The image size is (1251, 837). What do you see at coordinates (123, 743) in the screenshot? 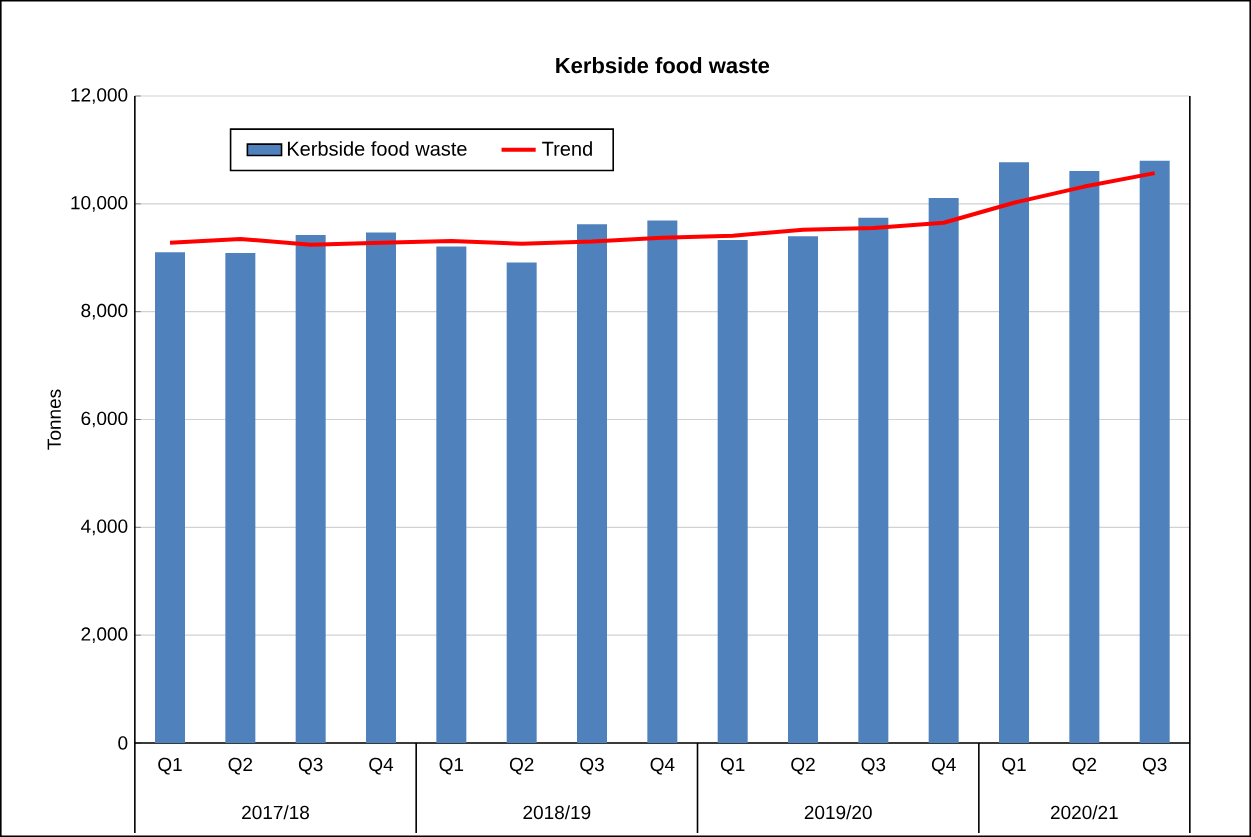
I see `y-tick-label: 0` at bounding box center [123, 743].